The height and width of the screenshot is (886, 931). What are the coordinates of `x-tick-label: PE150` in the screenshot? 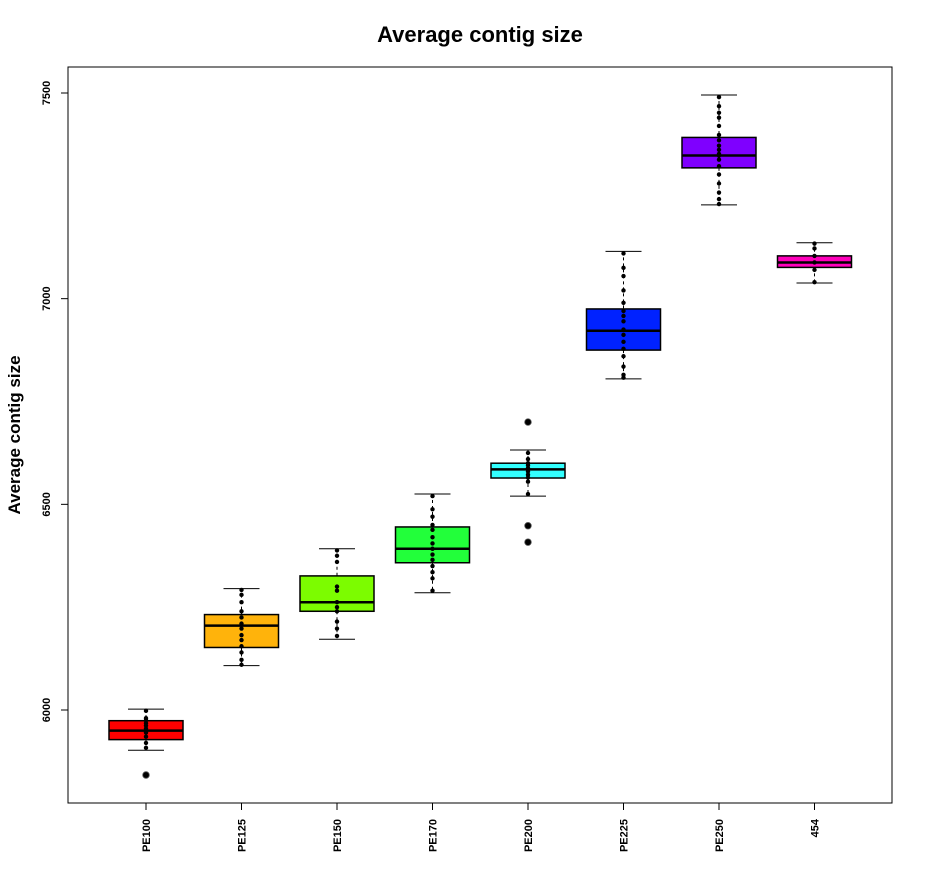 It's located at (338, 835).